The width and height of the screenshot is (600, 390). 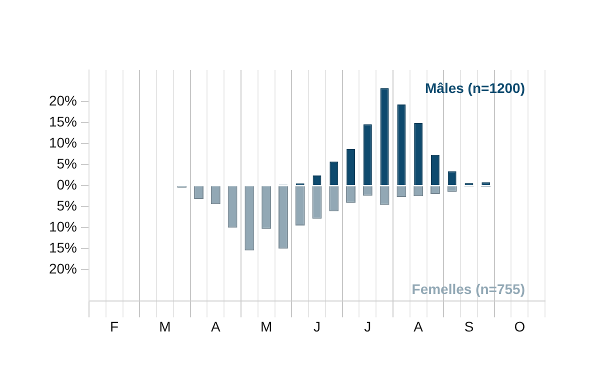 What do you see at coordinates (114, 326) in the screenshot?
I see `x-tick-label: F` at bounding box center [114, 326].